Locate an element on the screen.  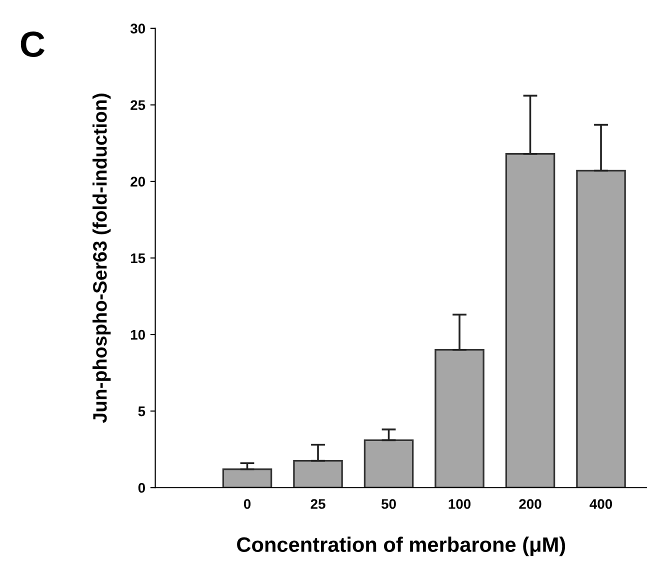
y-tick-label: 20 is located at coordinates (137, 181).